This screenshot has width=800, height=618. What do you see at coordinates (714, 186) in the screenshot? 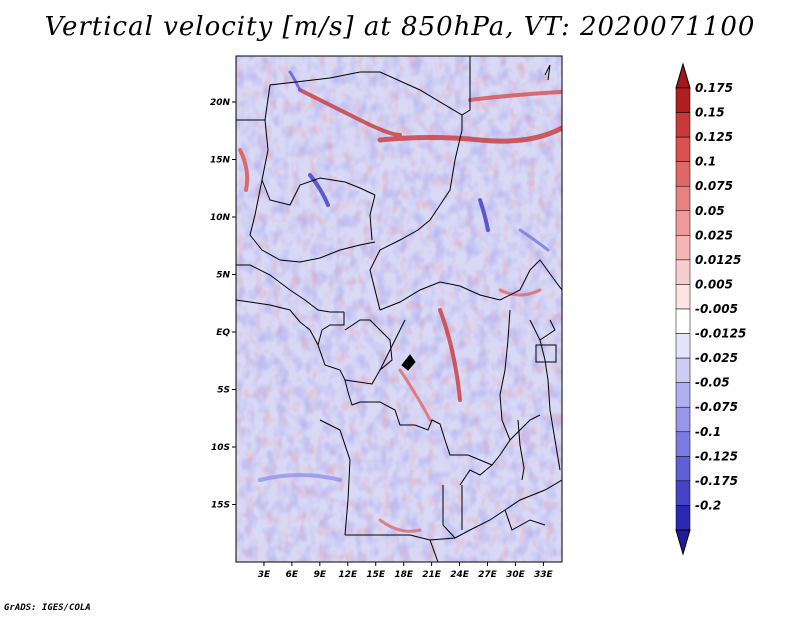
I see `colorbar-label: 0.075` at bounding box center [714, 186].